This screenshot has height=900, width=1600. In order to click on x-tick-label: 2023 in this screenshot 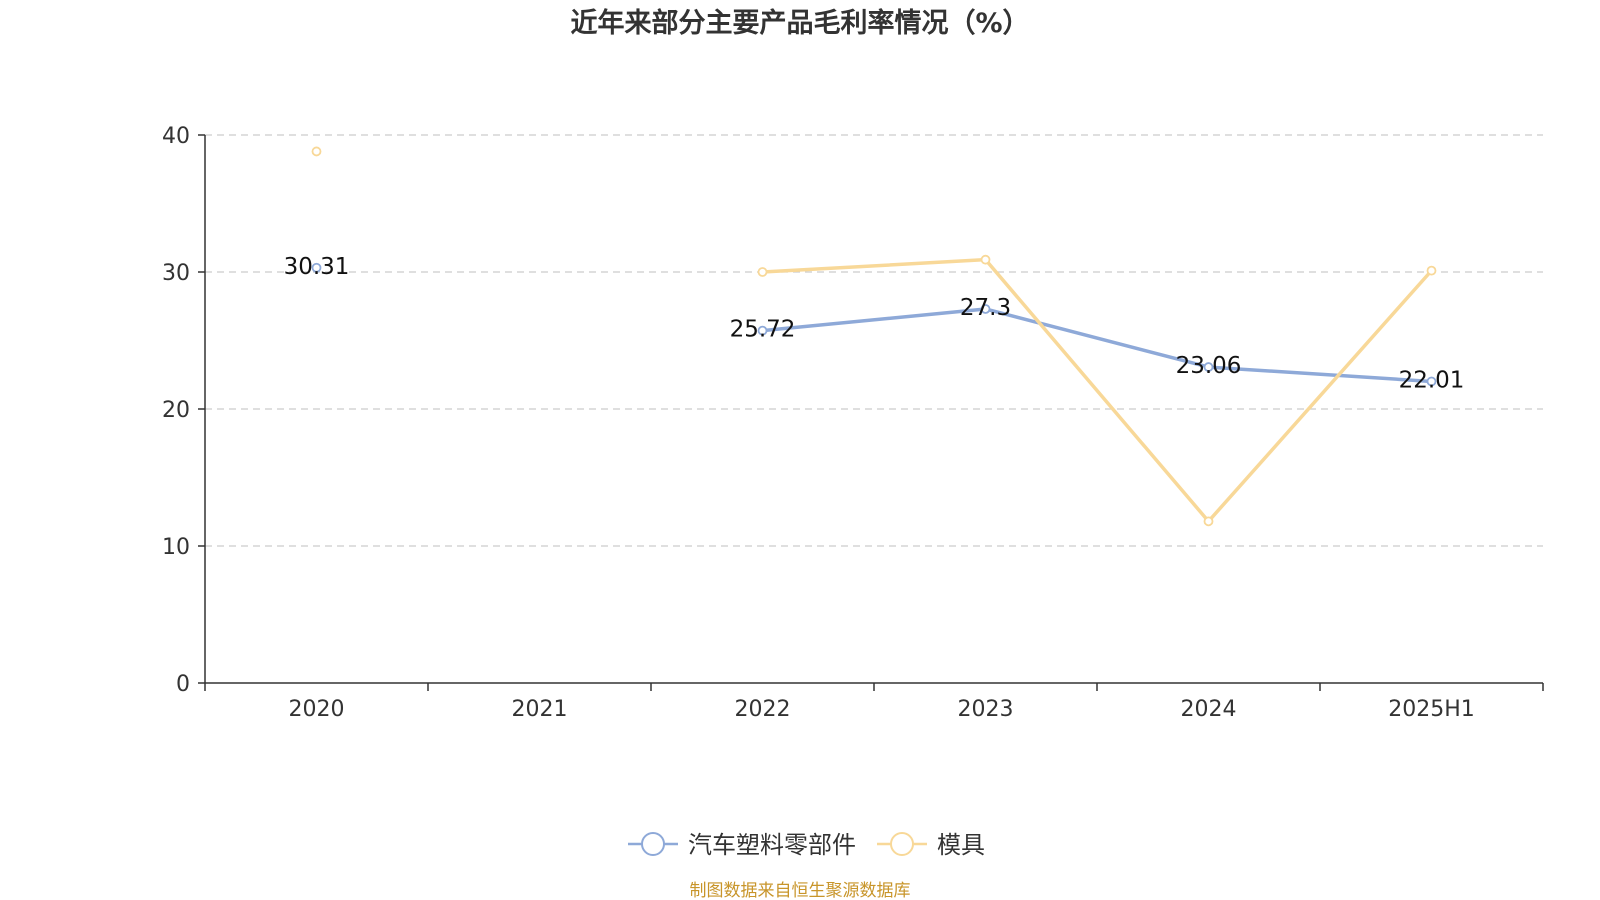, I will do `click(986, 709)`.